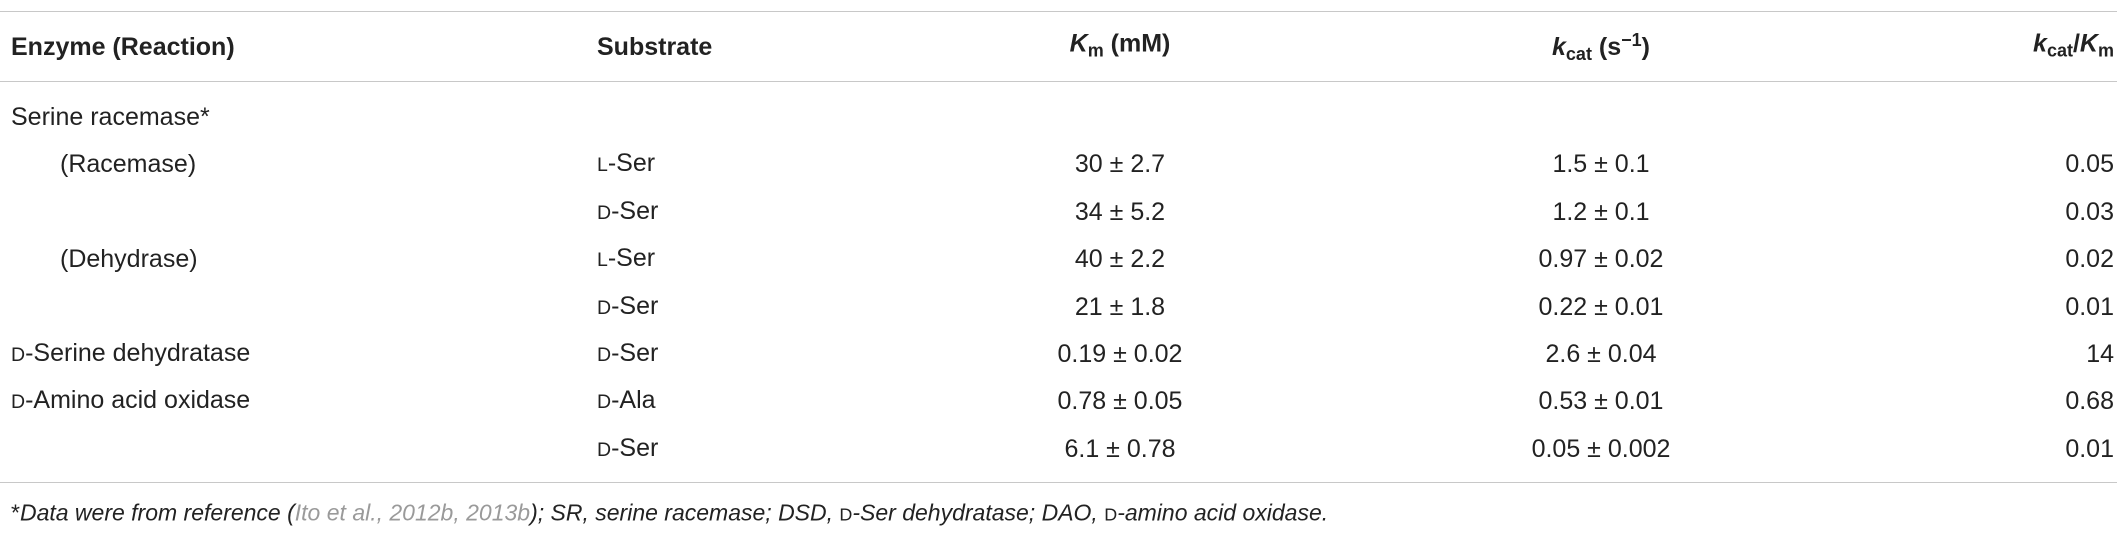 This screenshot has height=539, width=2128. I want to click on value-cell: 2.6 ± 0.04, so click(1601, 354).